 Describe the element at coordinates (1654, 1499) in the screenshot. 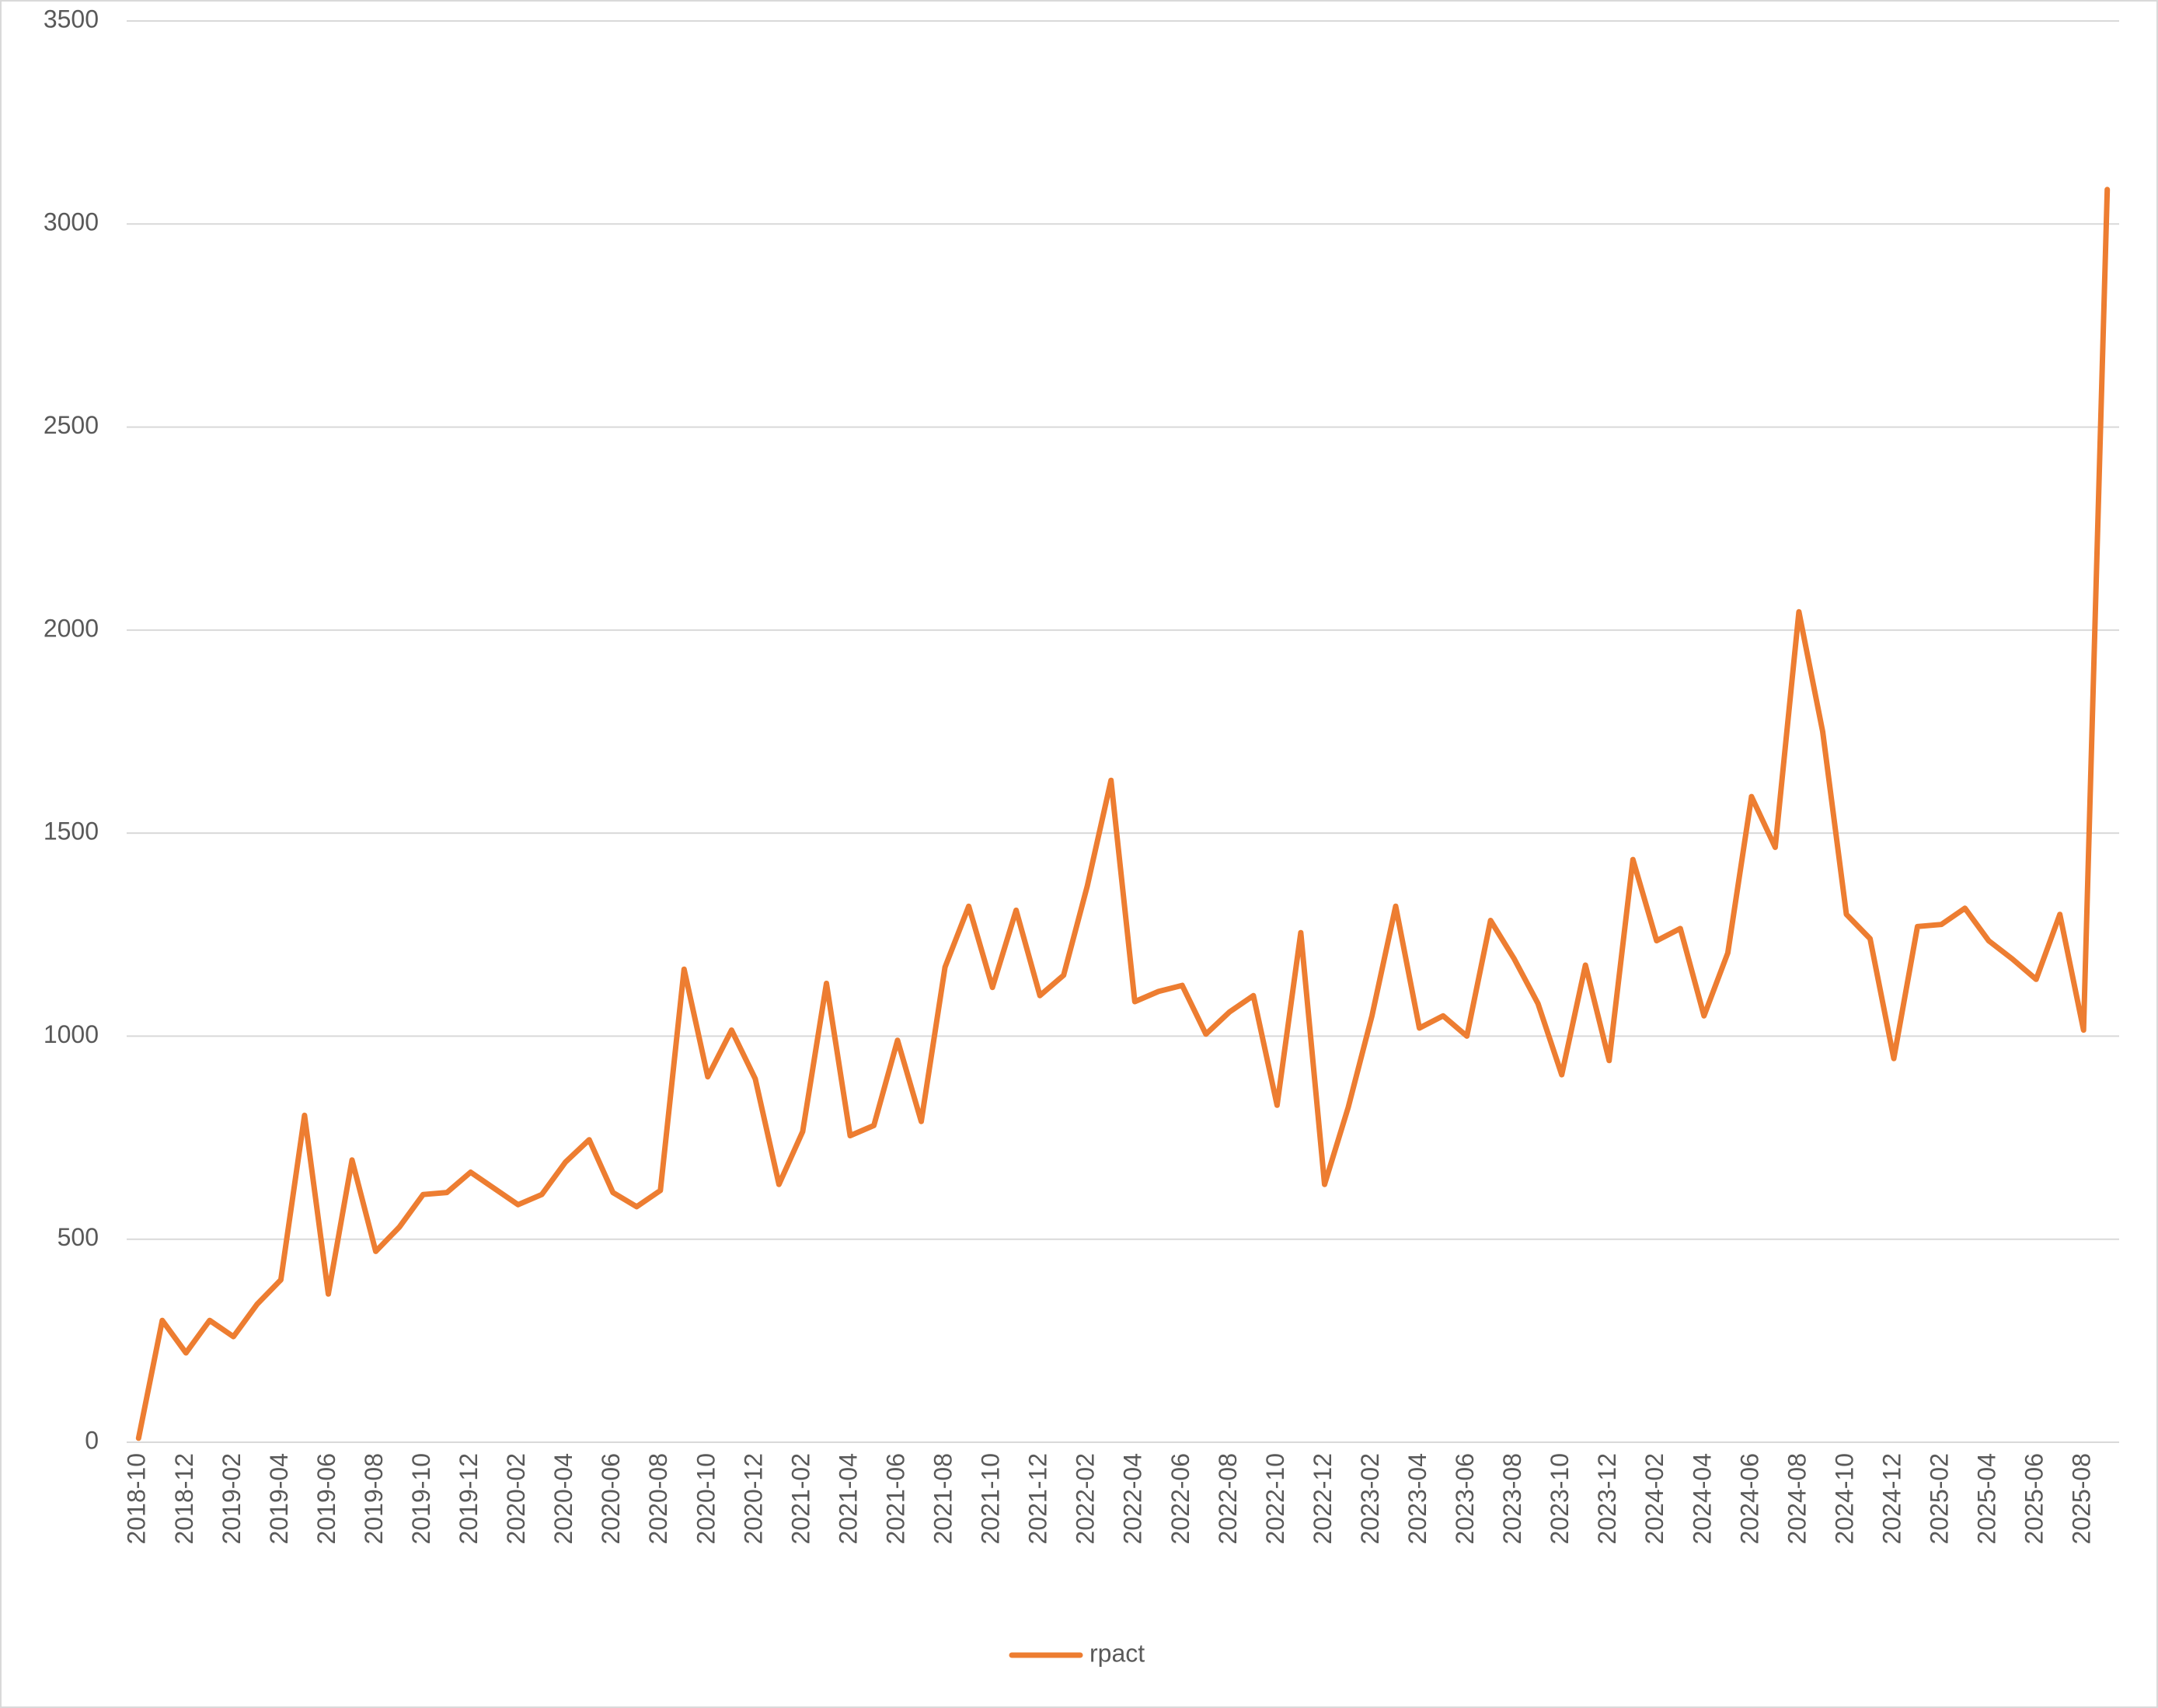

I see `x-tick-label: 2024-02` at that location.